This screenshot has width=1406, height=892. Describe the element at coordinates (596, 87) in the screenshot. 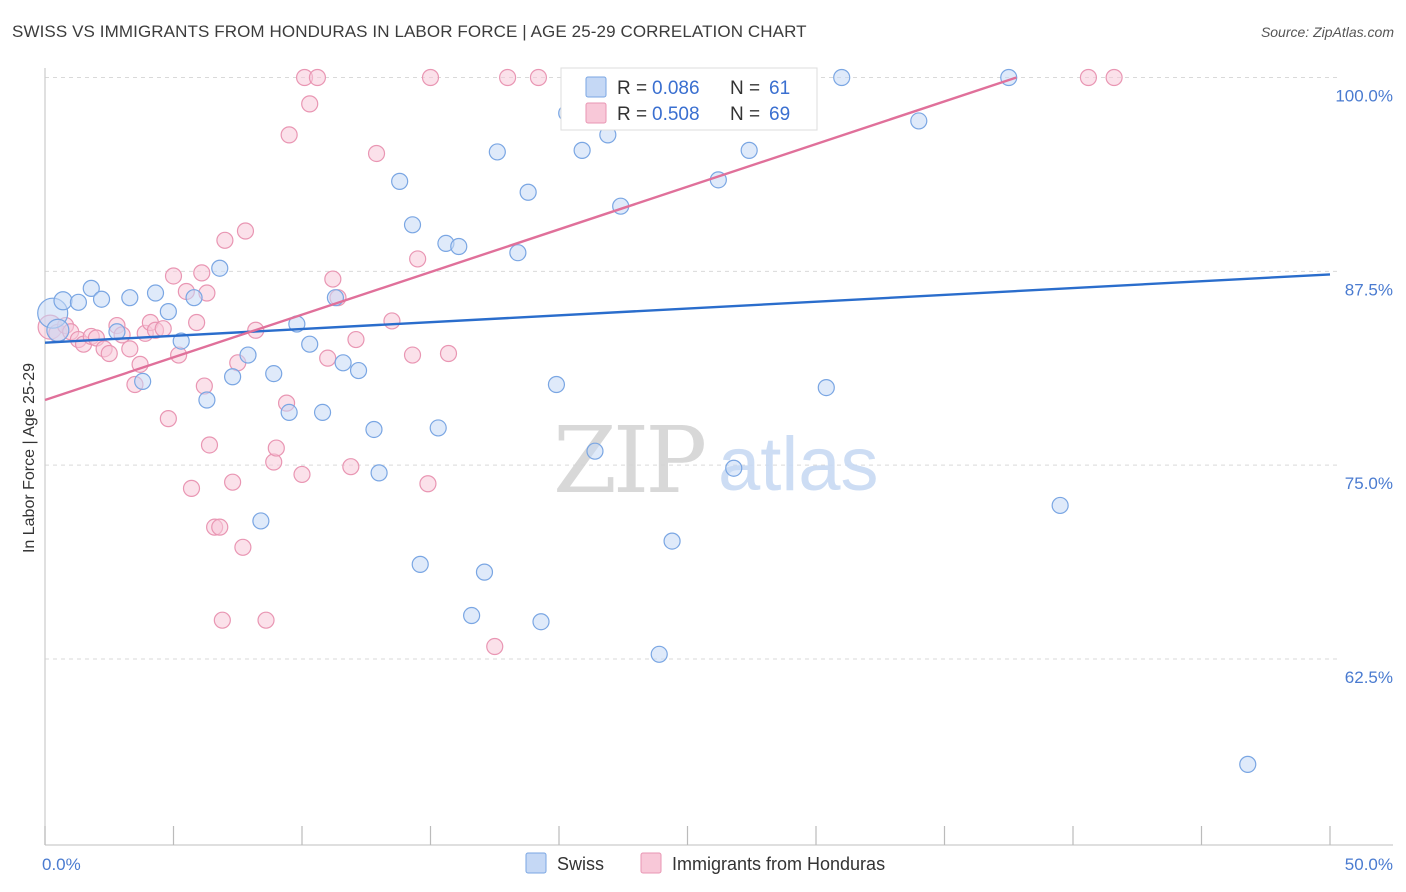

I see `legend-swatch-swiss` at that location.